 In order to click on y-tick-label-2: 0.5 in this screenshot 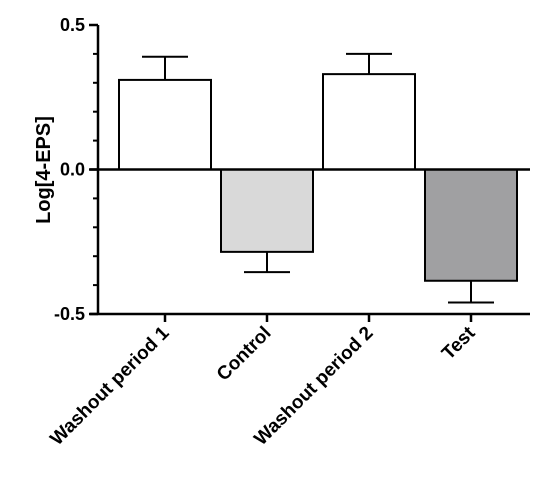, I will do `click(72, 25)`.